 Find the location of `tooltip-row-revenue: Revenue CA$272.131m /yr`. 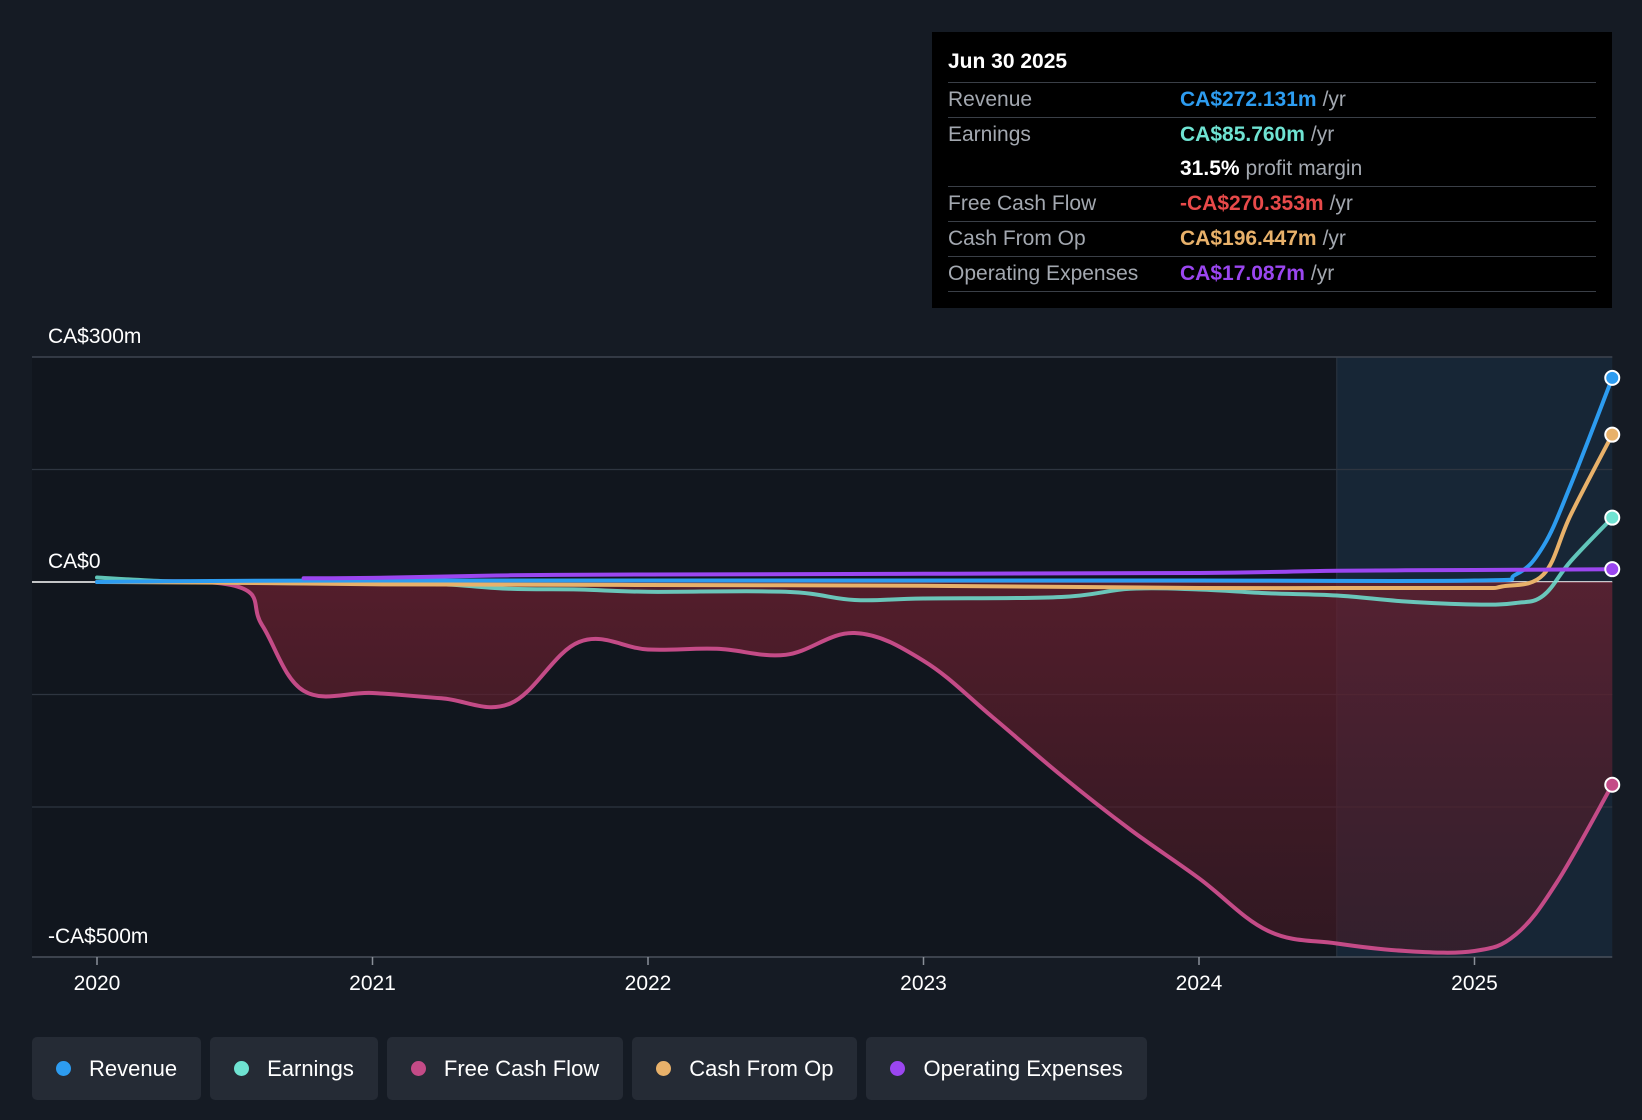

tooltip-row-revenue: Revenue CA$272.131m /yr is located at coordinates (1272, 99).